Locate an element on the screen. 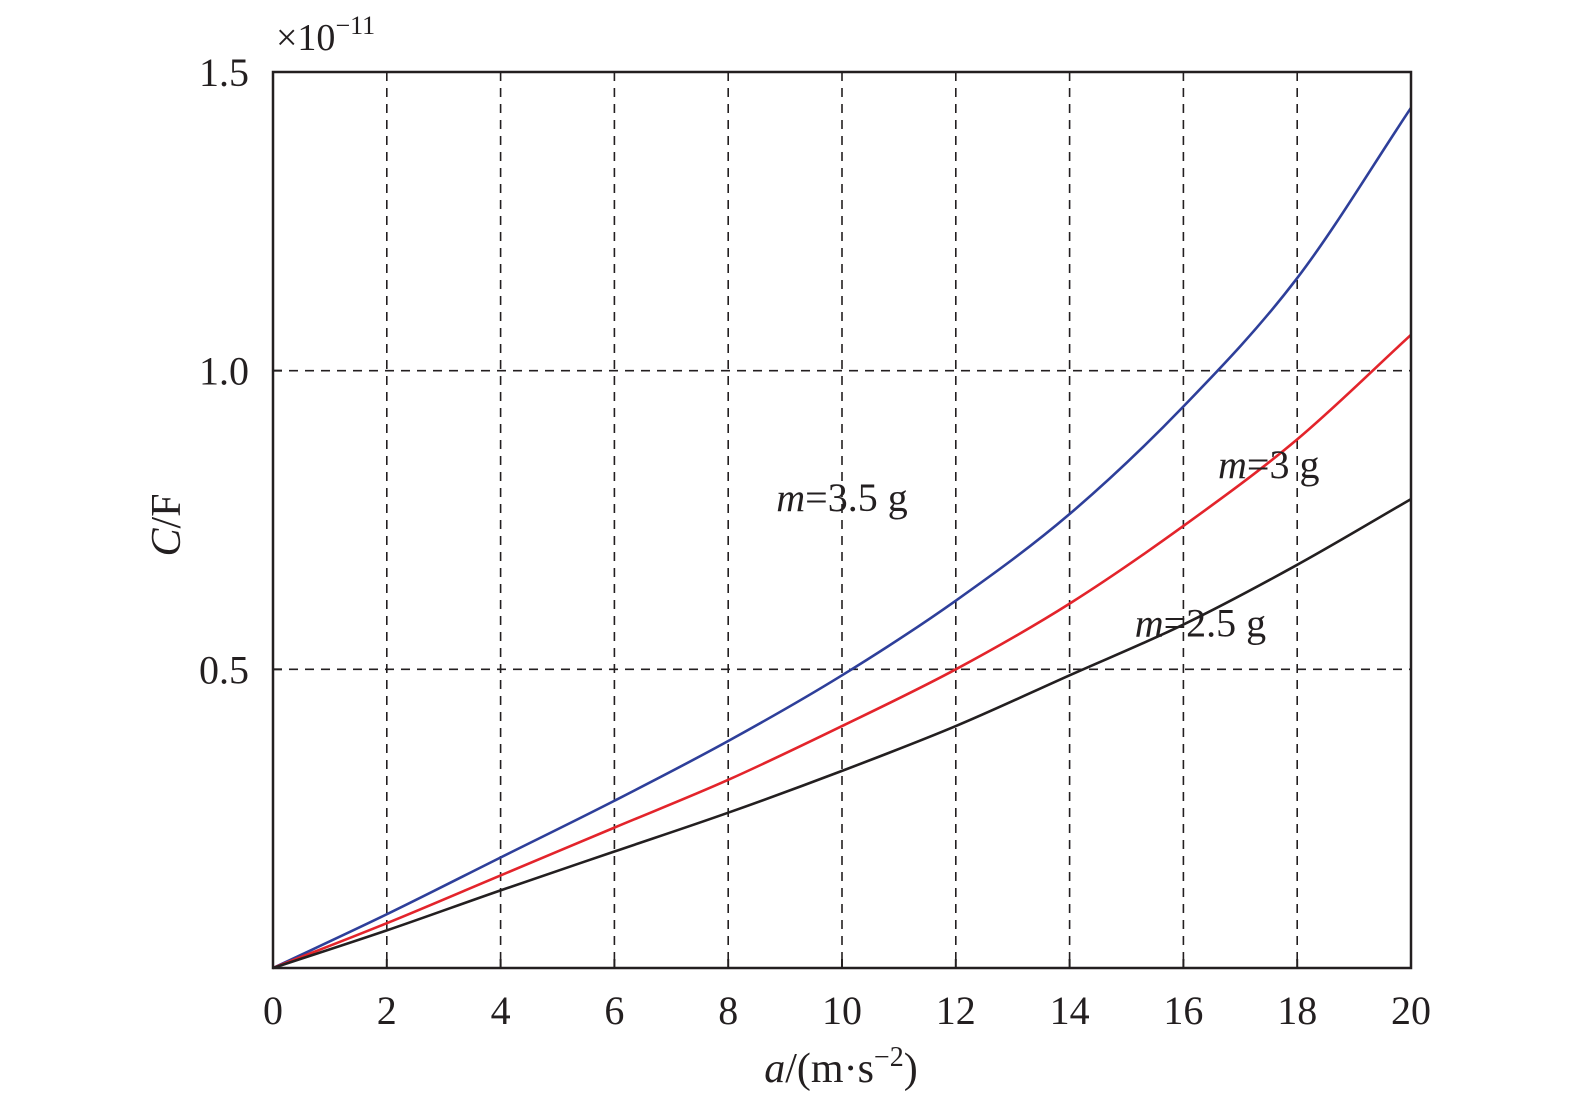 The width and height of the screenshot is (1575, 1107). y-tick-label: 1.0 is located at coordinates (224, 371).